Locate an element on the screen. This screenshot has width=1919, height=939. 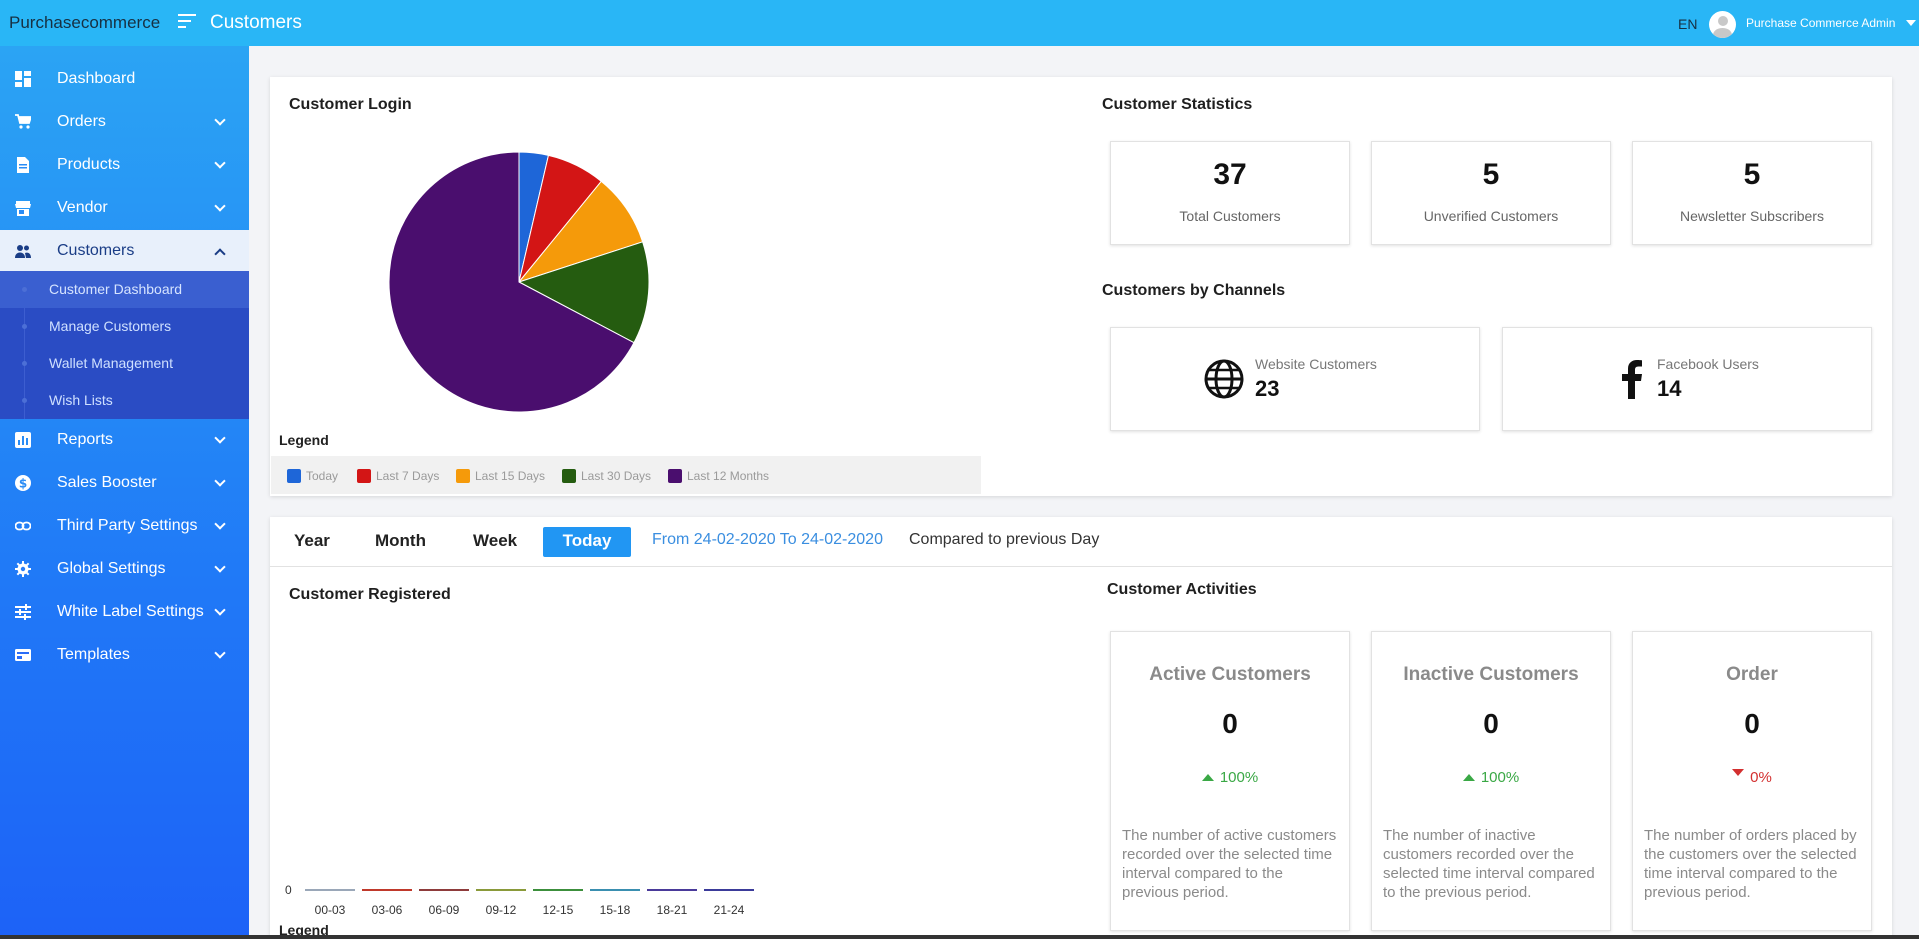
submenu-item-customer-dashboard: Customer Dashboard is located at coordinates (124, 289).